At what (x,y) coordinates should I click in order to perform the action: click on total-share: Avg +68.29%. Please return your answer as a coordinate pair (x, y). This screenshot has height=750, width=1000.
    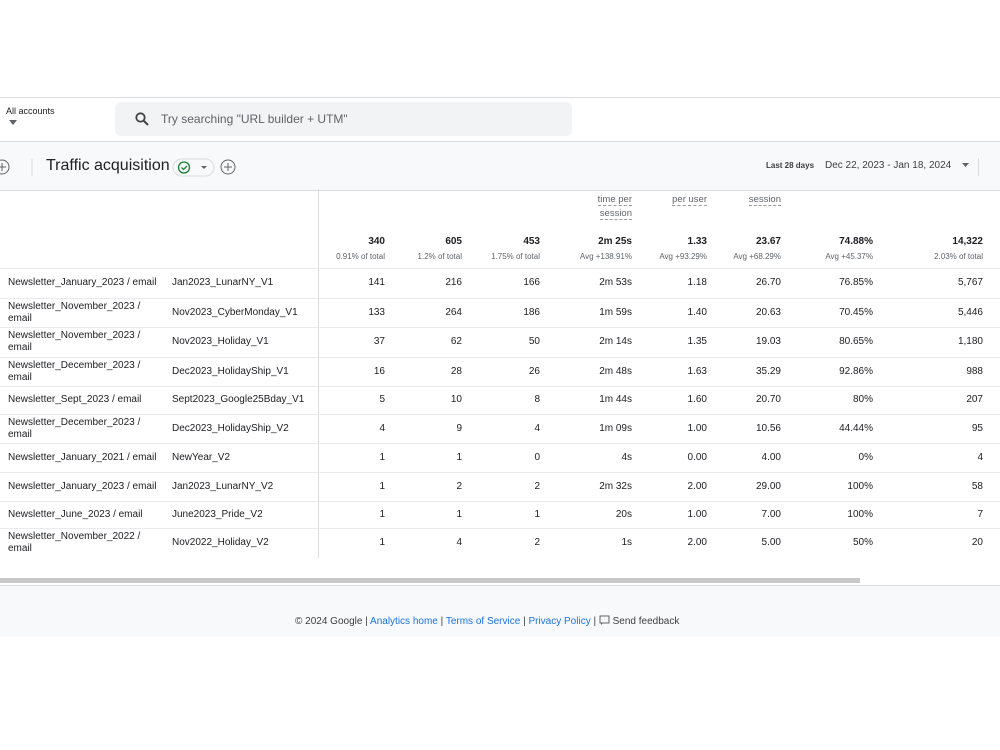
    Looking at the image, I should click on (757, 256).